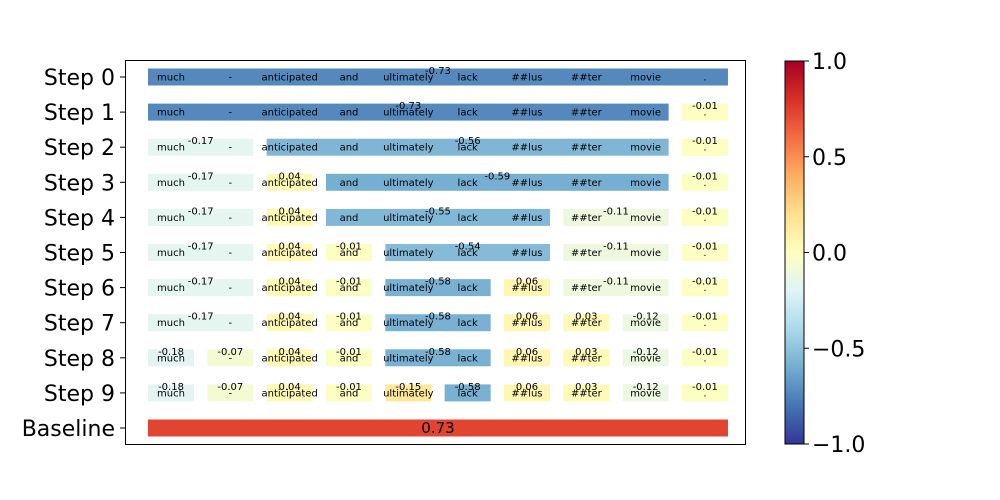 Image resolution: width=1000 pixels, height=500 pixels. Describe the element at coordinates (79, 324) in the screenshot. I see `y-tick-label: Step 7` at that location.